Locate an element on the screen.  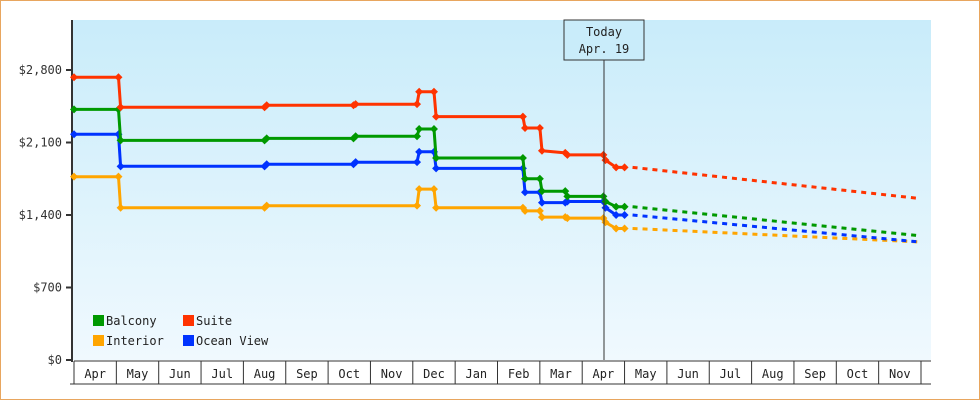
y-axis: $0 $700 $1,400 $2,100 $2,800 is located at coordinates (46, 193).